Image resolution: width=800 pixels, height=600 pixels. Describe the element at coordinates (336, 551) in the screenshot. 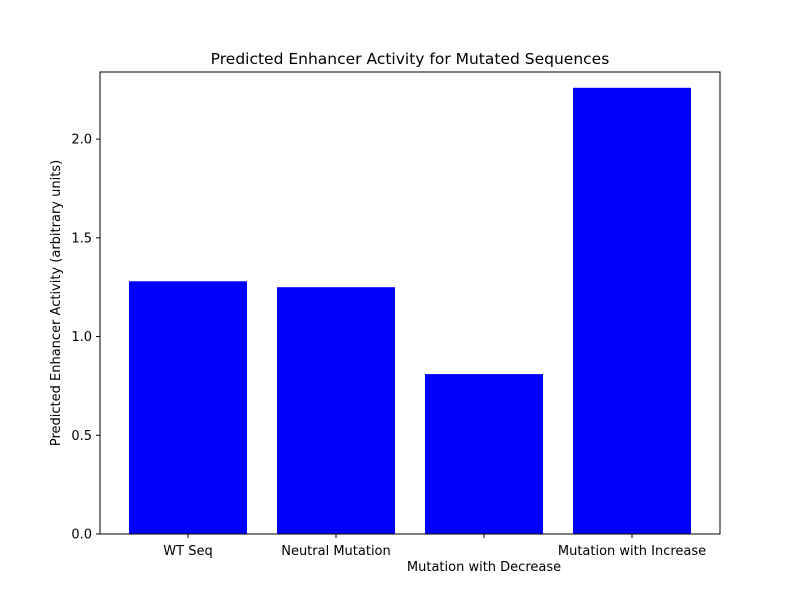

I see `x-tick-label-1: Neutral Mutation` at that location.